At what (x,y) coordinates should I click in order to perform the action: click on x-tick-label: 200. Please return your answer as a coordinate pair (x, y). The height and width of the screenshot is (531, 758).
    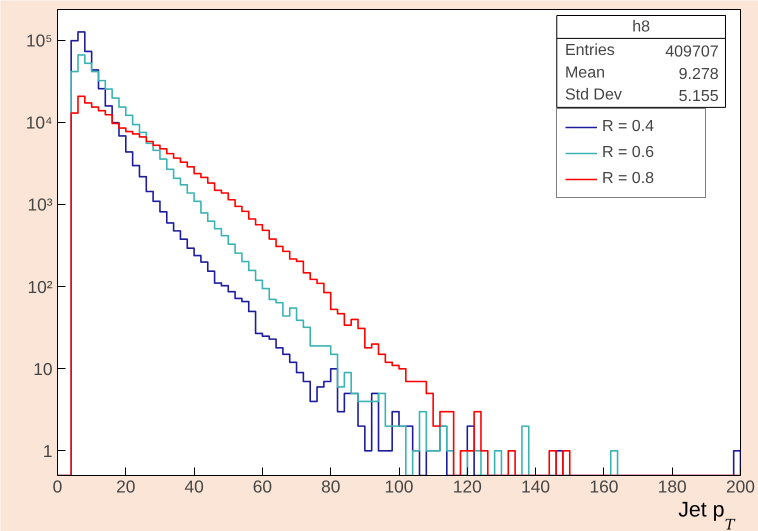
    Looking at the image, I should click on (740, 486).